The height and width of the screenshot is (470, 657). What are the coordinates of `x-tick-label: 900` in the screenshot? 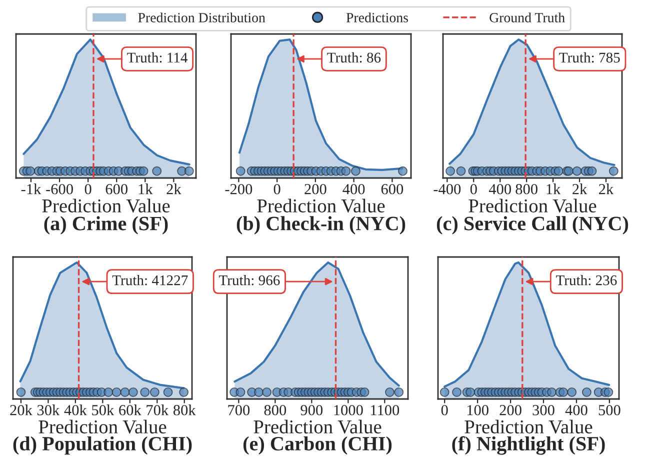 It's located at (311, 410).